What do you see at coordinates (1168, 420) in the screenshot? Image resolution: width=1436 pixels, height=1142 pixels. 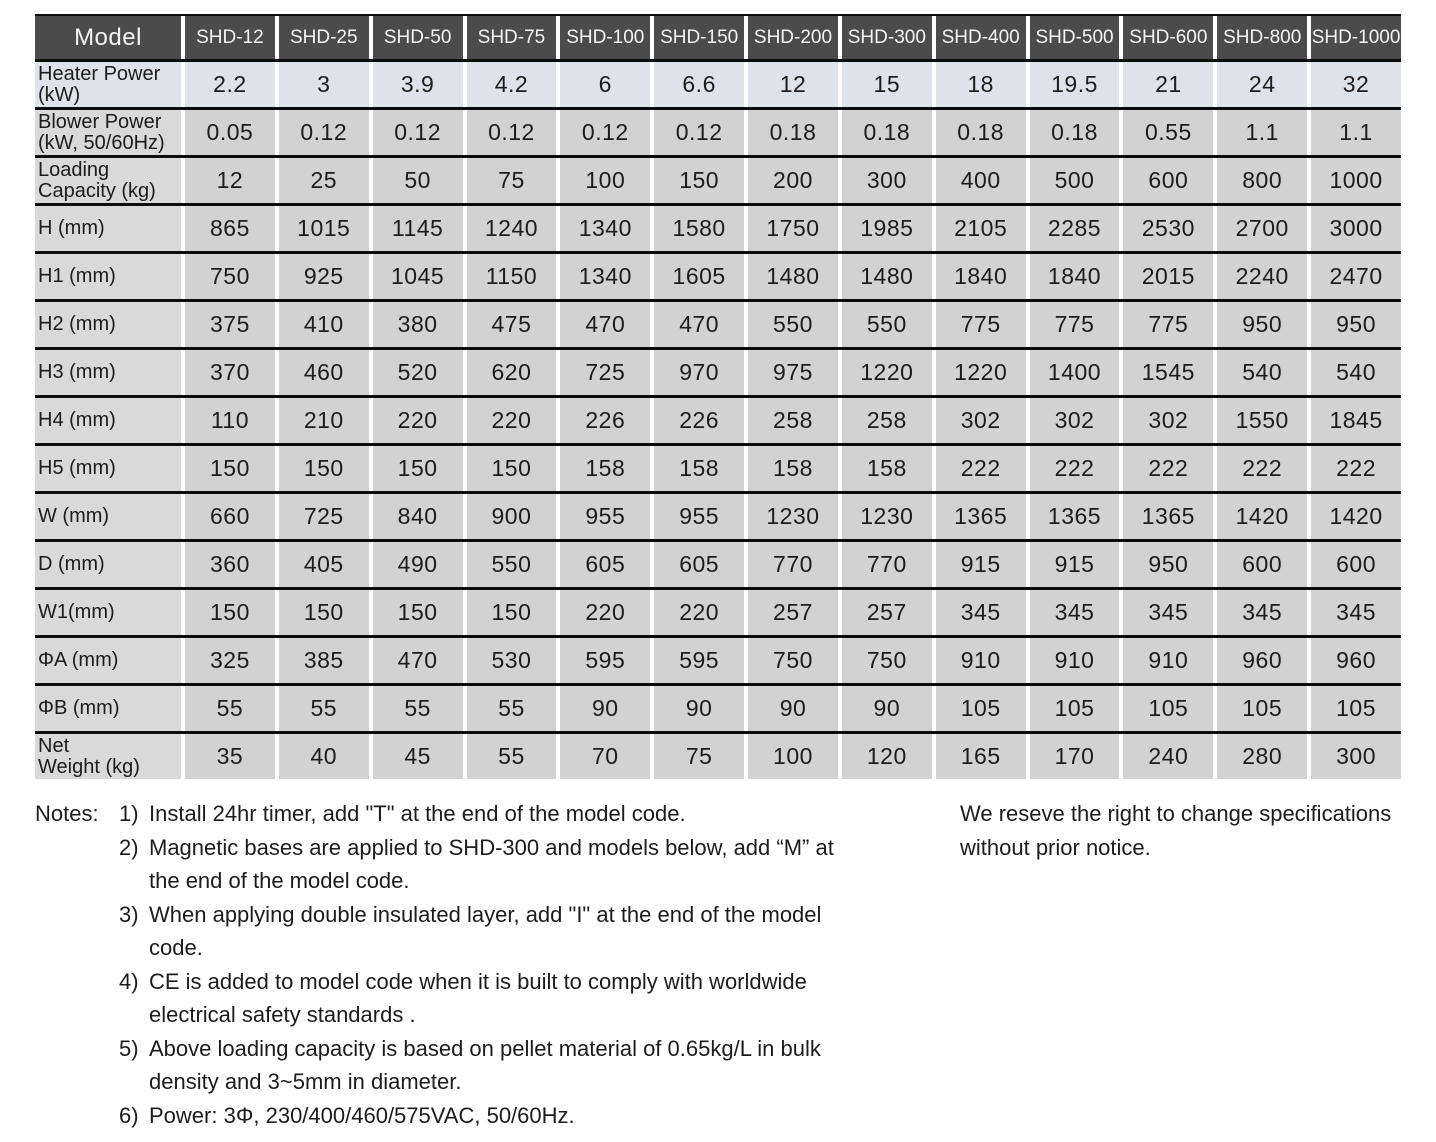 I see `table-cell: 302` at bounding box center [1168, 420].